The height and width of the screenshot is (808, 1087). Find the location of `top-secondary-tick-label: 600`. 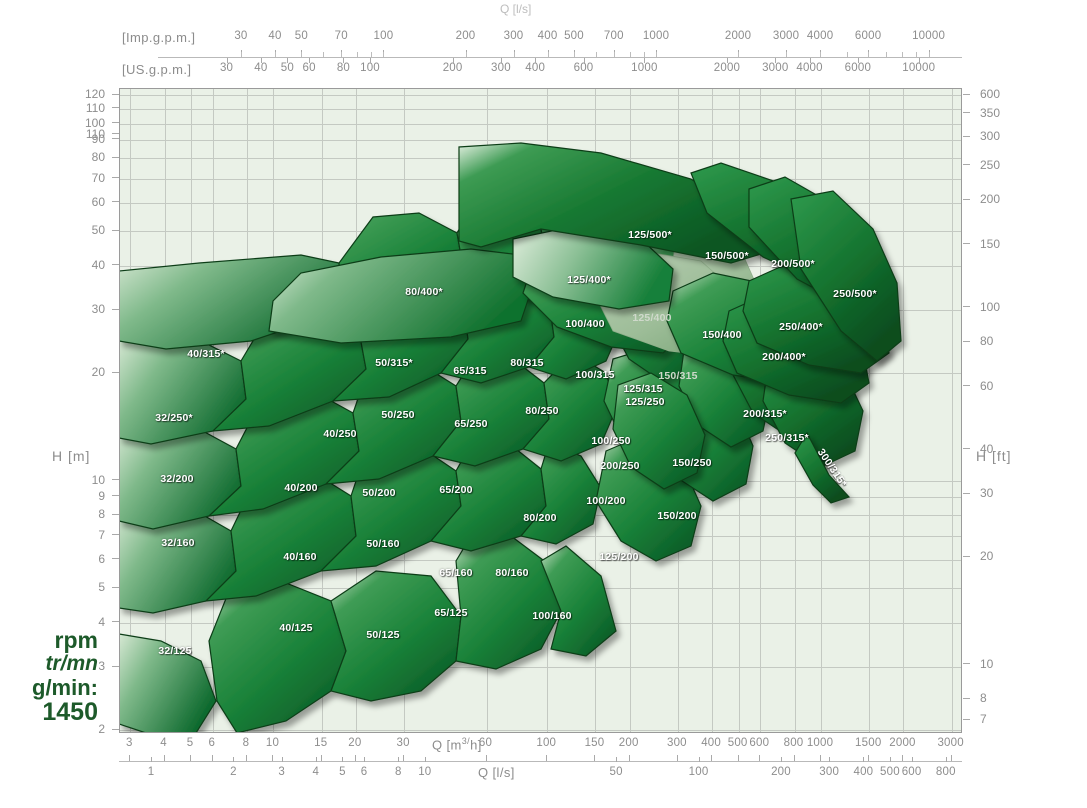

top-secondary-tick-label: 600 is located at coordinates (583, 68).